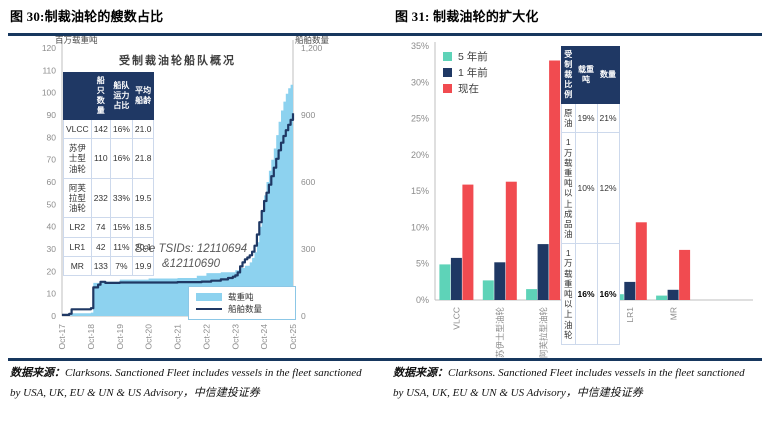 The width and height of the screenshot is (770, 422). Describe the element at coordinates (500, 332) in the screenshot. I see `category-label: 苏伊士型油轮` at that location.